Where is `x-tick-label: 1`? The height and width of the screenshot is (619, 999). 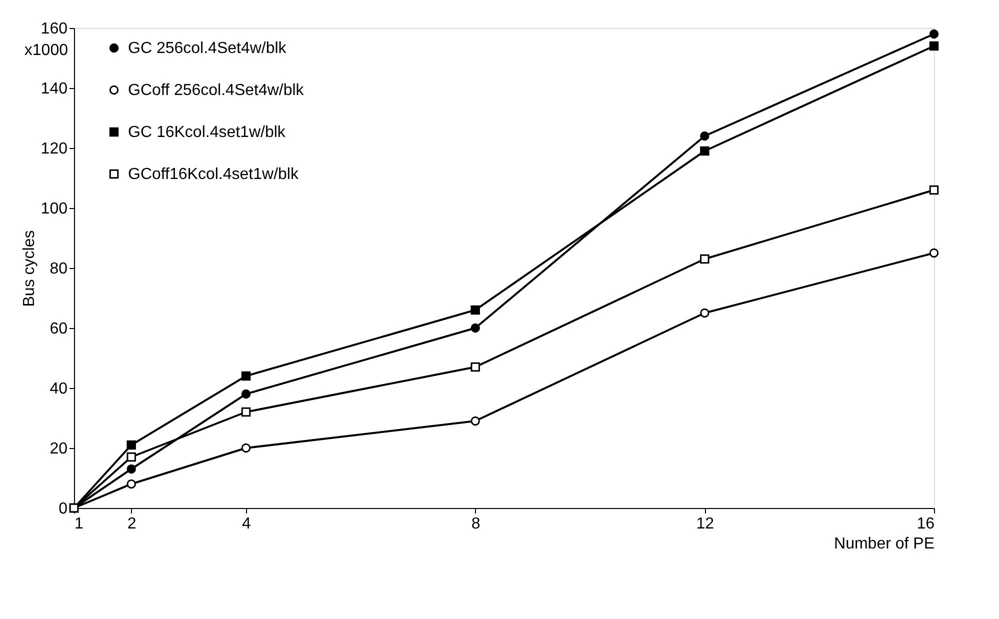 x-tick-label: 1 is located at coordinates (79, 524).